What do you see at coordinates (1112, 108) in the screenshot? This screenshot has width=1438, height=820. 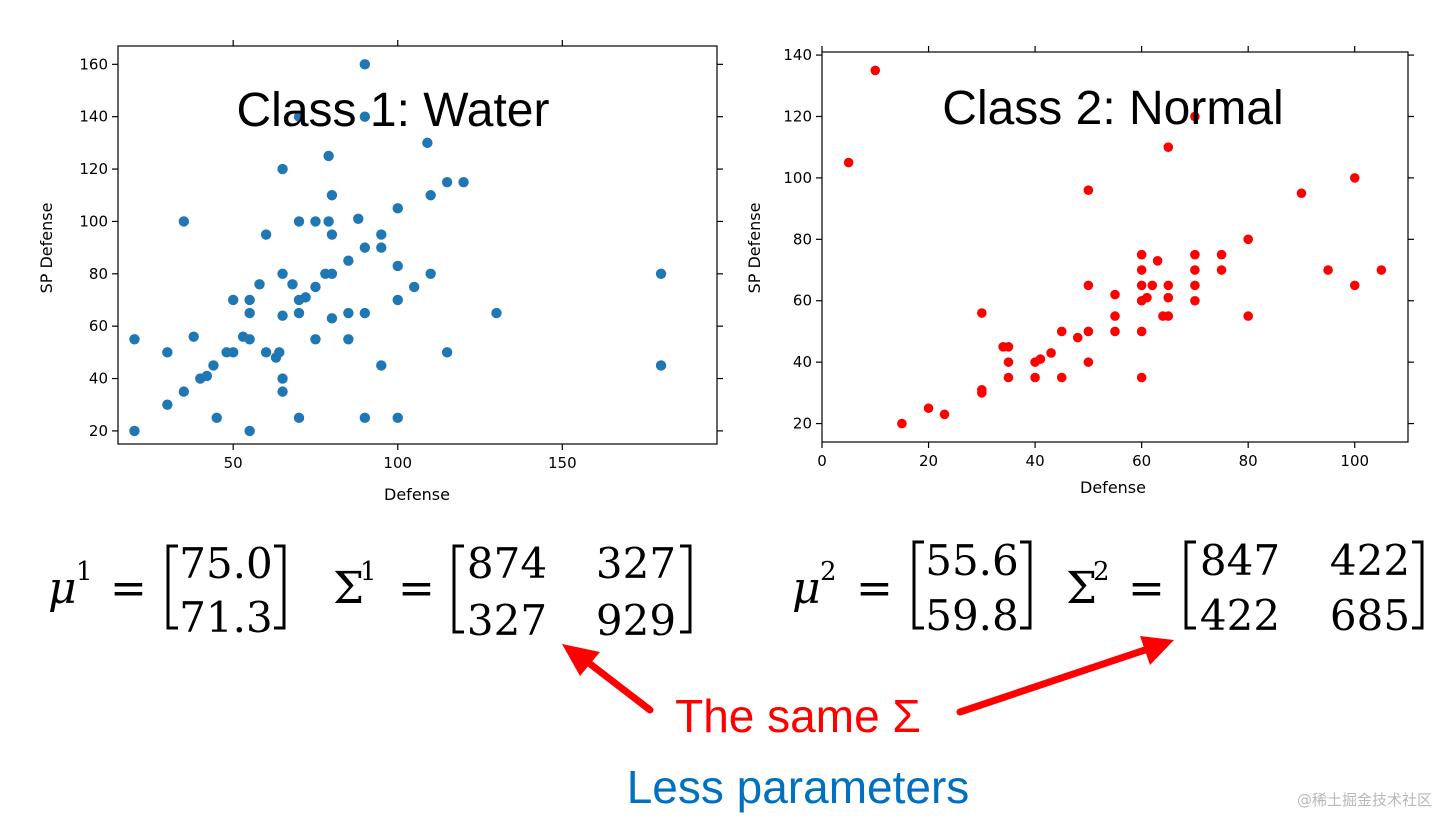 I see `chart-normal-title: Class 2: Normal` at bounding box center [1112, 108].